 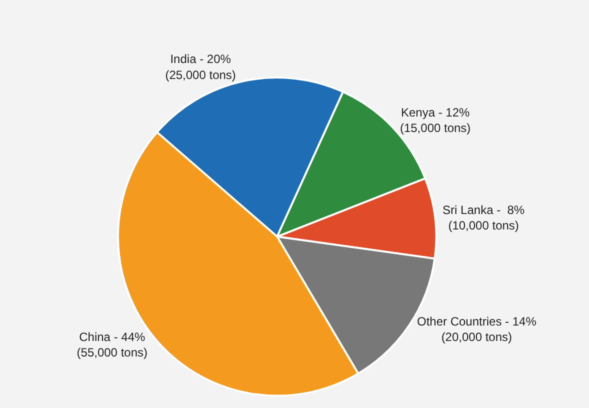 I want to click on slice-label: China - 44% (55,000 tons), so click(x=112, y=345).